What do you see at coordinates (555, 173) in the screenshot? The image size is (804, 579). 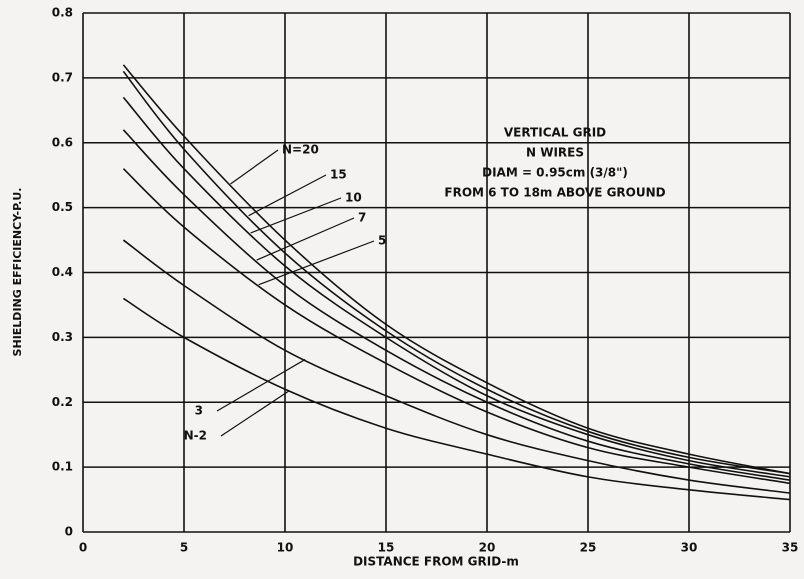 I see `annotation: DIAM = 0.95cm (3/8")` at bounding box center [555, 173].